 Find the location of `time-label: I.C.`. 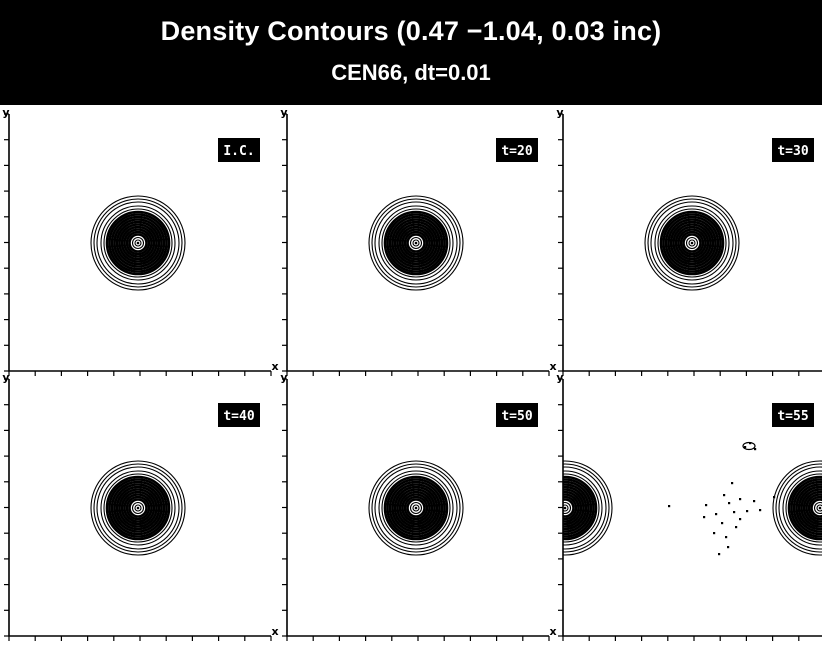

time-label: I.C. is located at coordinates (238, 151).